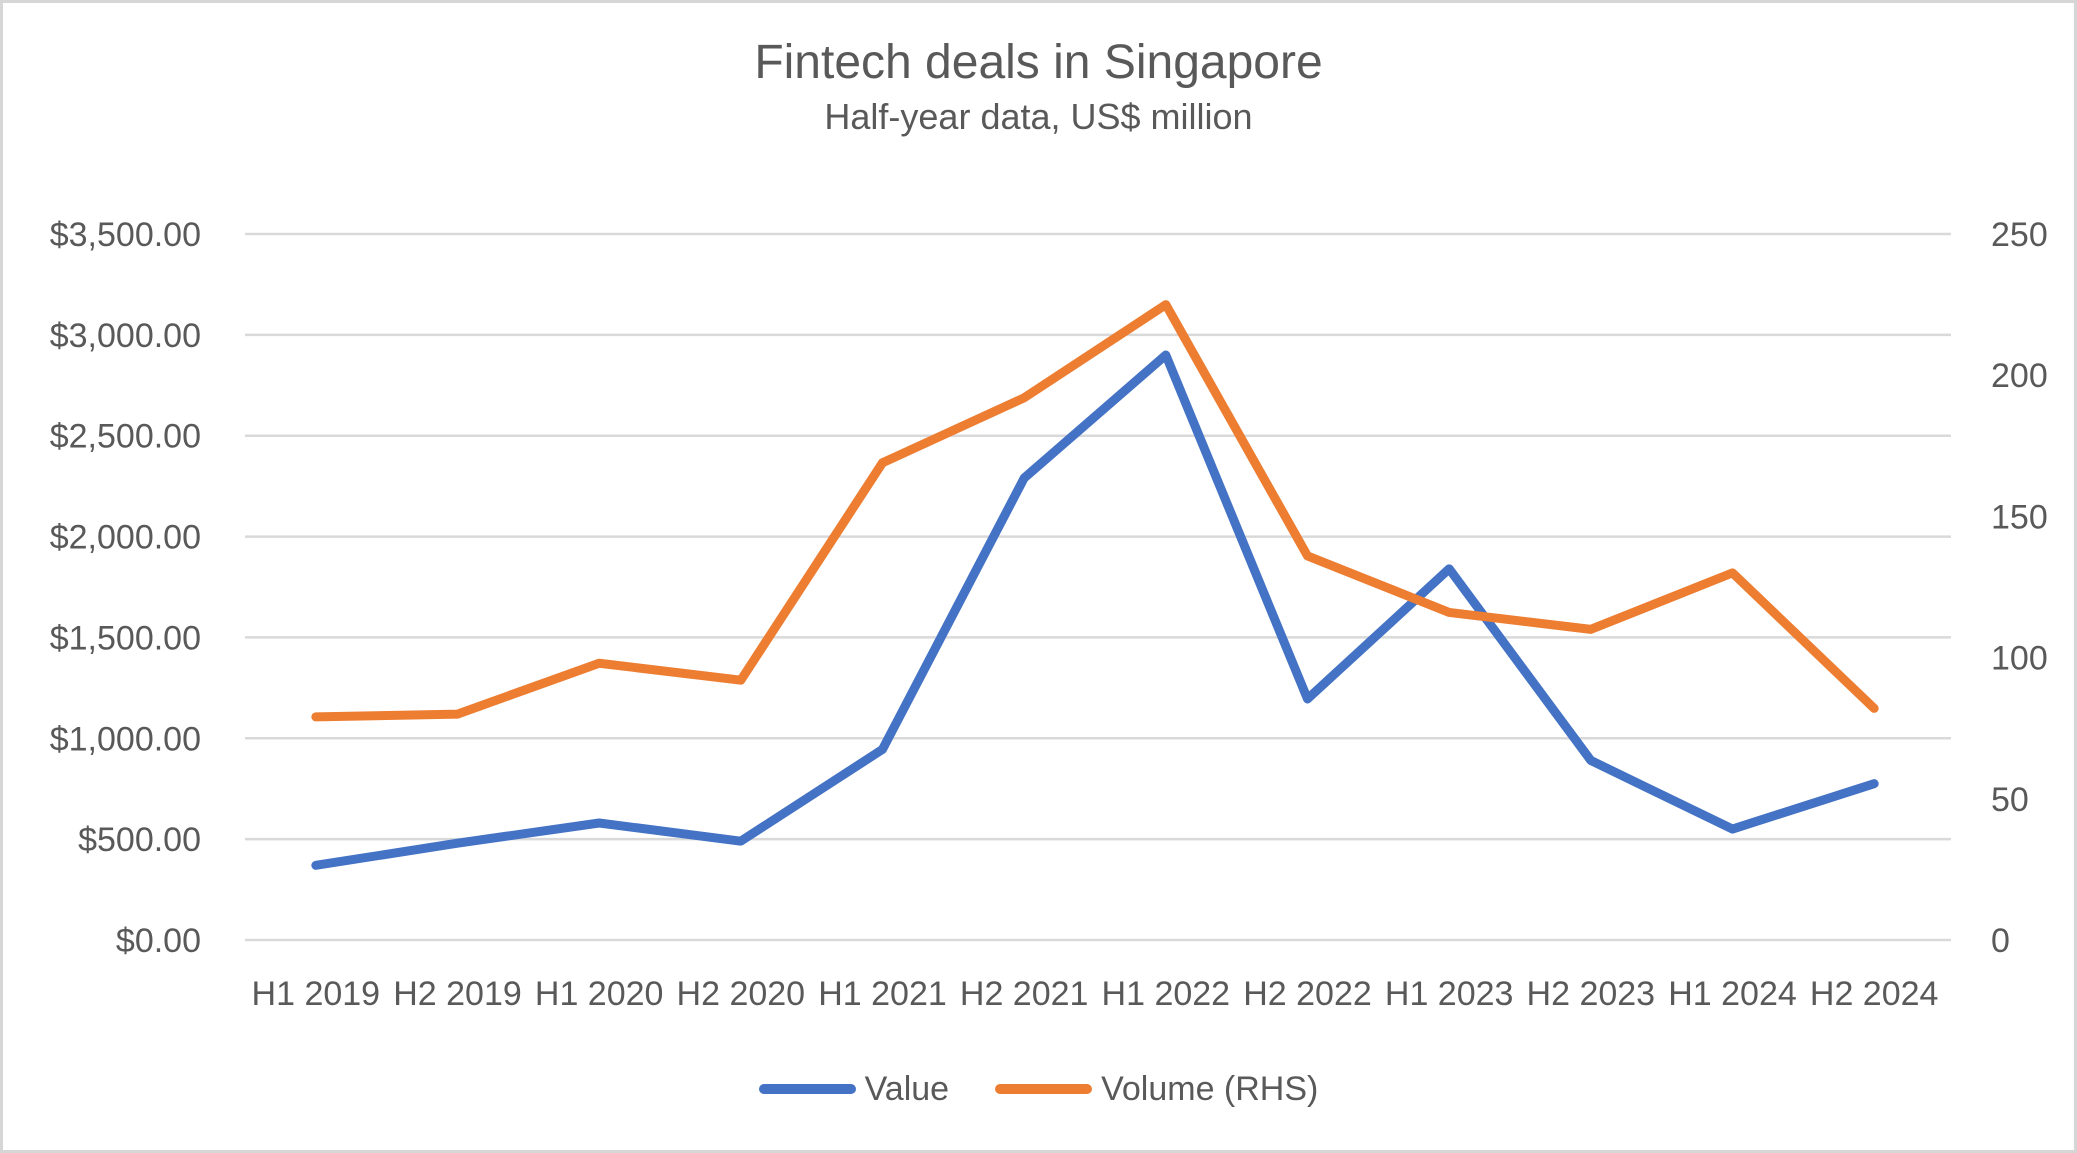  I want to click on y-axis-tick-label-right: 100, so click(2019, 659).